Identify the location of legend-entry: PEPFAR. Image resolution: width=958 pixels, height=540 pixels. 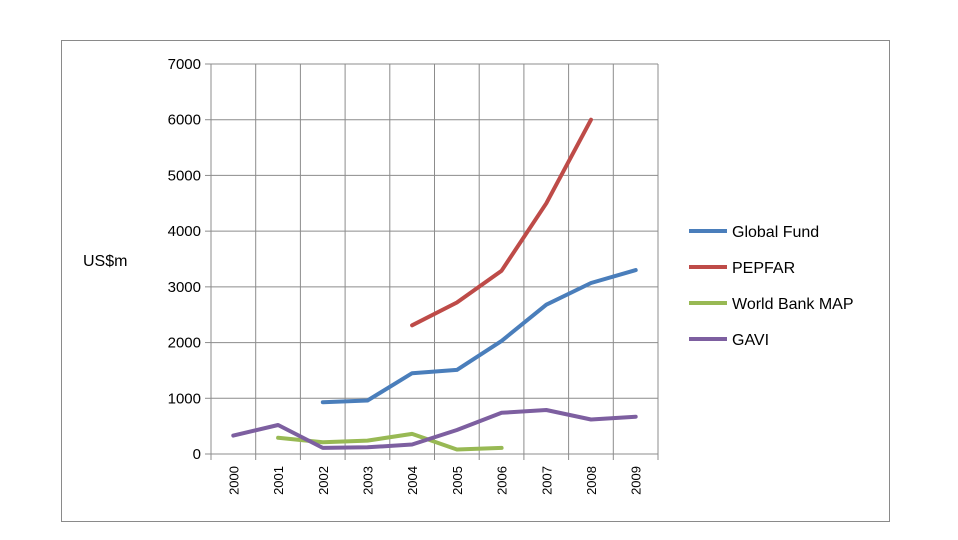
(763, 268).